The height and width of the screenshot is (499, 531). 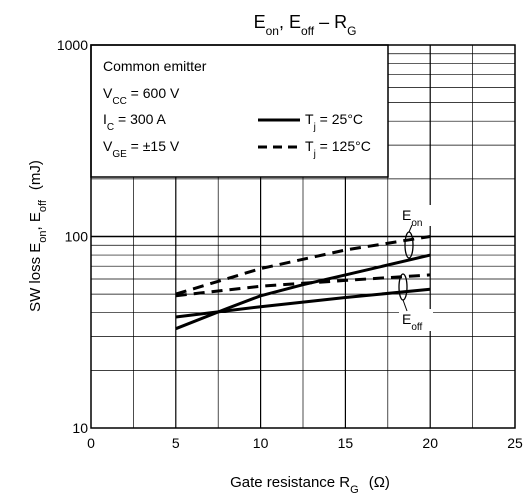 I want to click on series-line-eoff-dashed, so click(x=303, y=285).